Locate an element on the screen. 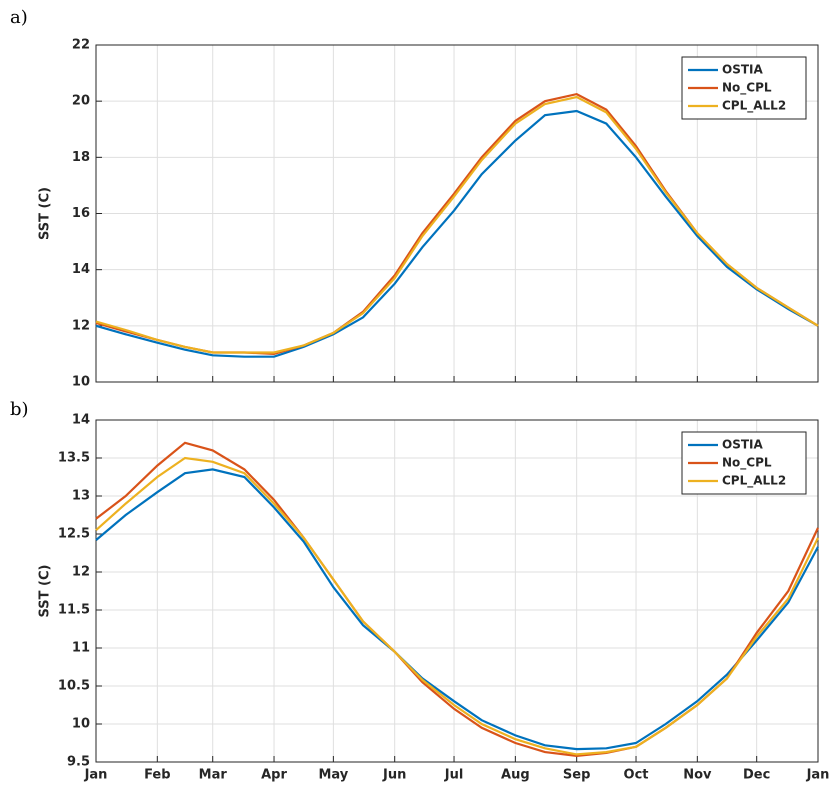 The width and height of the screenshot is (834, 789). panel-label: a) is located at coordinates (19, 17).